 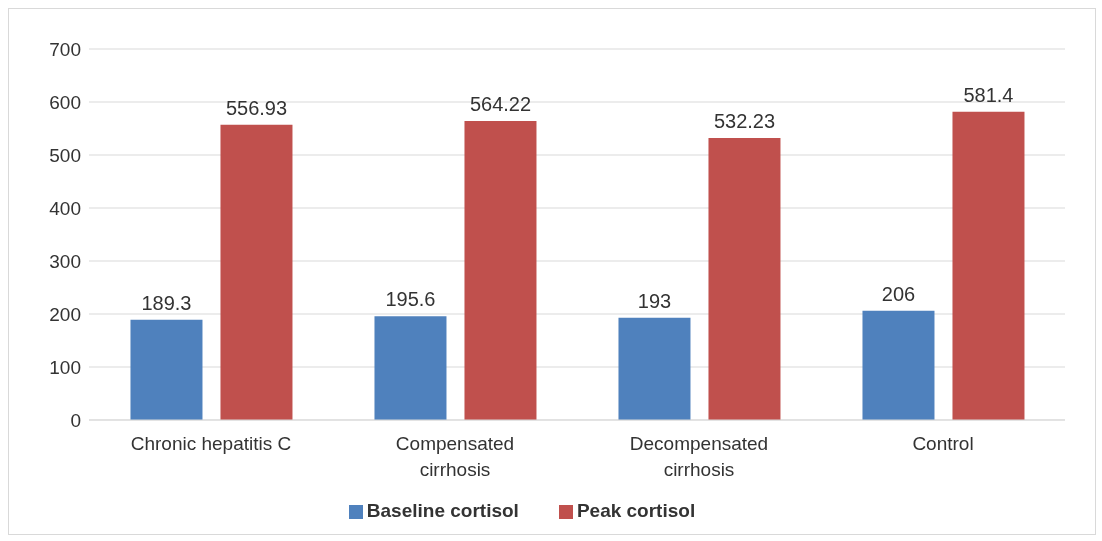 What do you see at coordinates (699, 456) in the screenshot?
I see `x-tick-label: Decompensated cirrhosis` at bounding box center [699, 456].